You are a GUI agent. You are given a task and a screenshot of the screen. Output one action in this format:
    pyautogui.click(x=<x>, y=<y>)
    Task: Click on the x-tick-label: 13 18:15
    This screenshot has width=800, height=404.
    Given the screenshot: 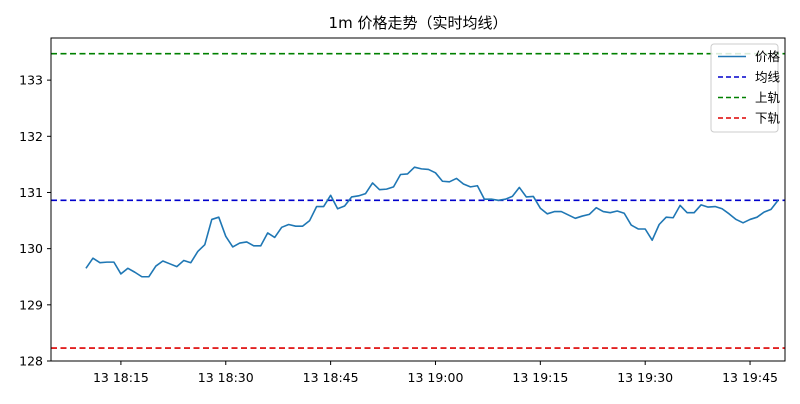 What is the action you would take?
    pyautogui.click(x=121, y=377)
    